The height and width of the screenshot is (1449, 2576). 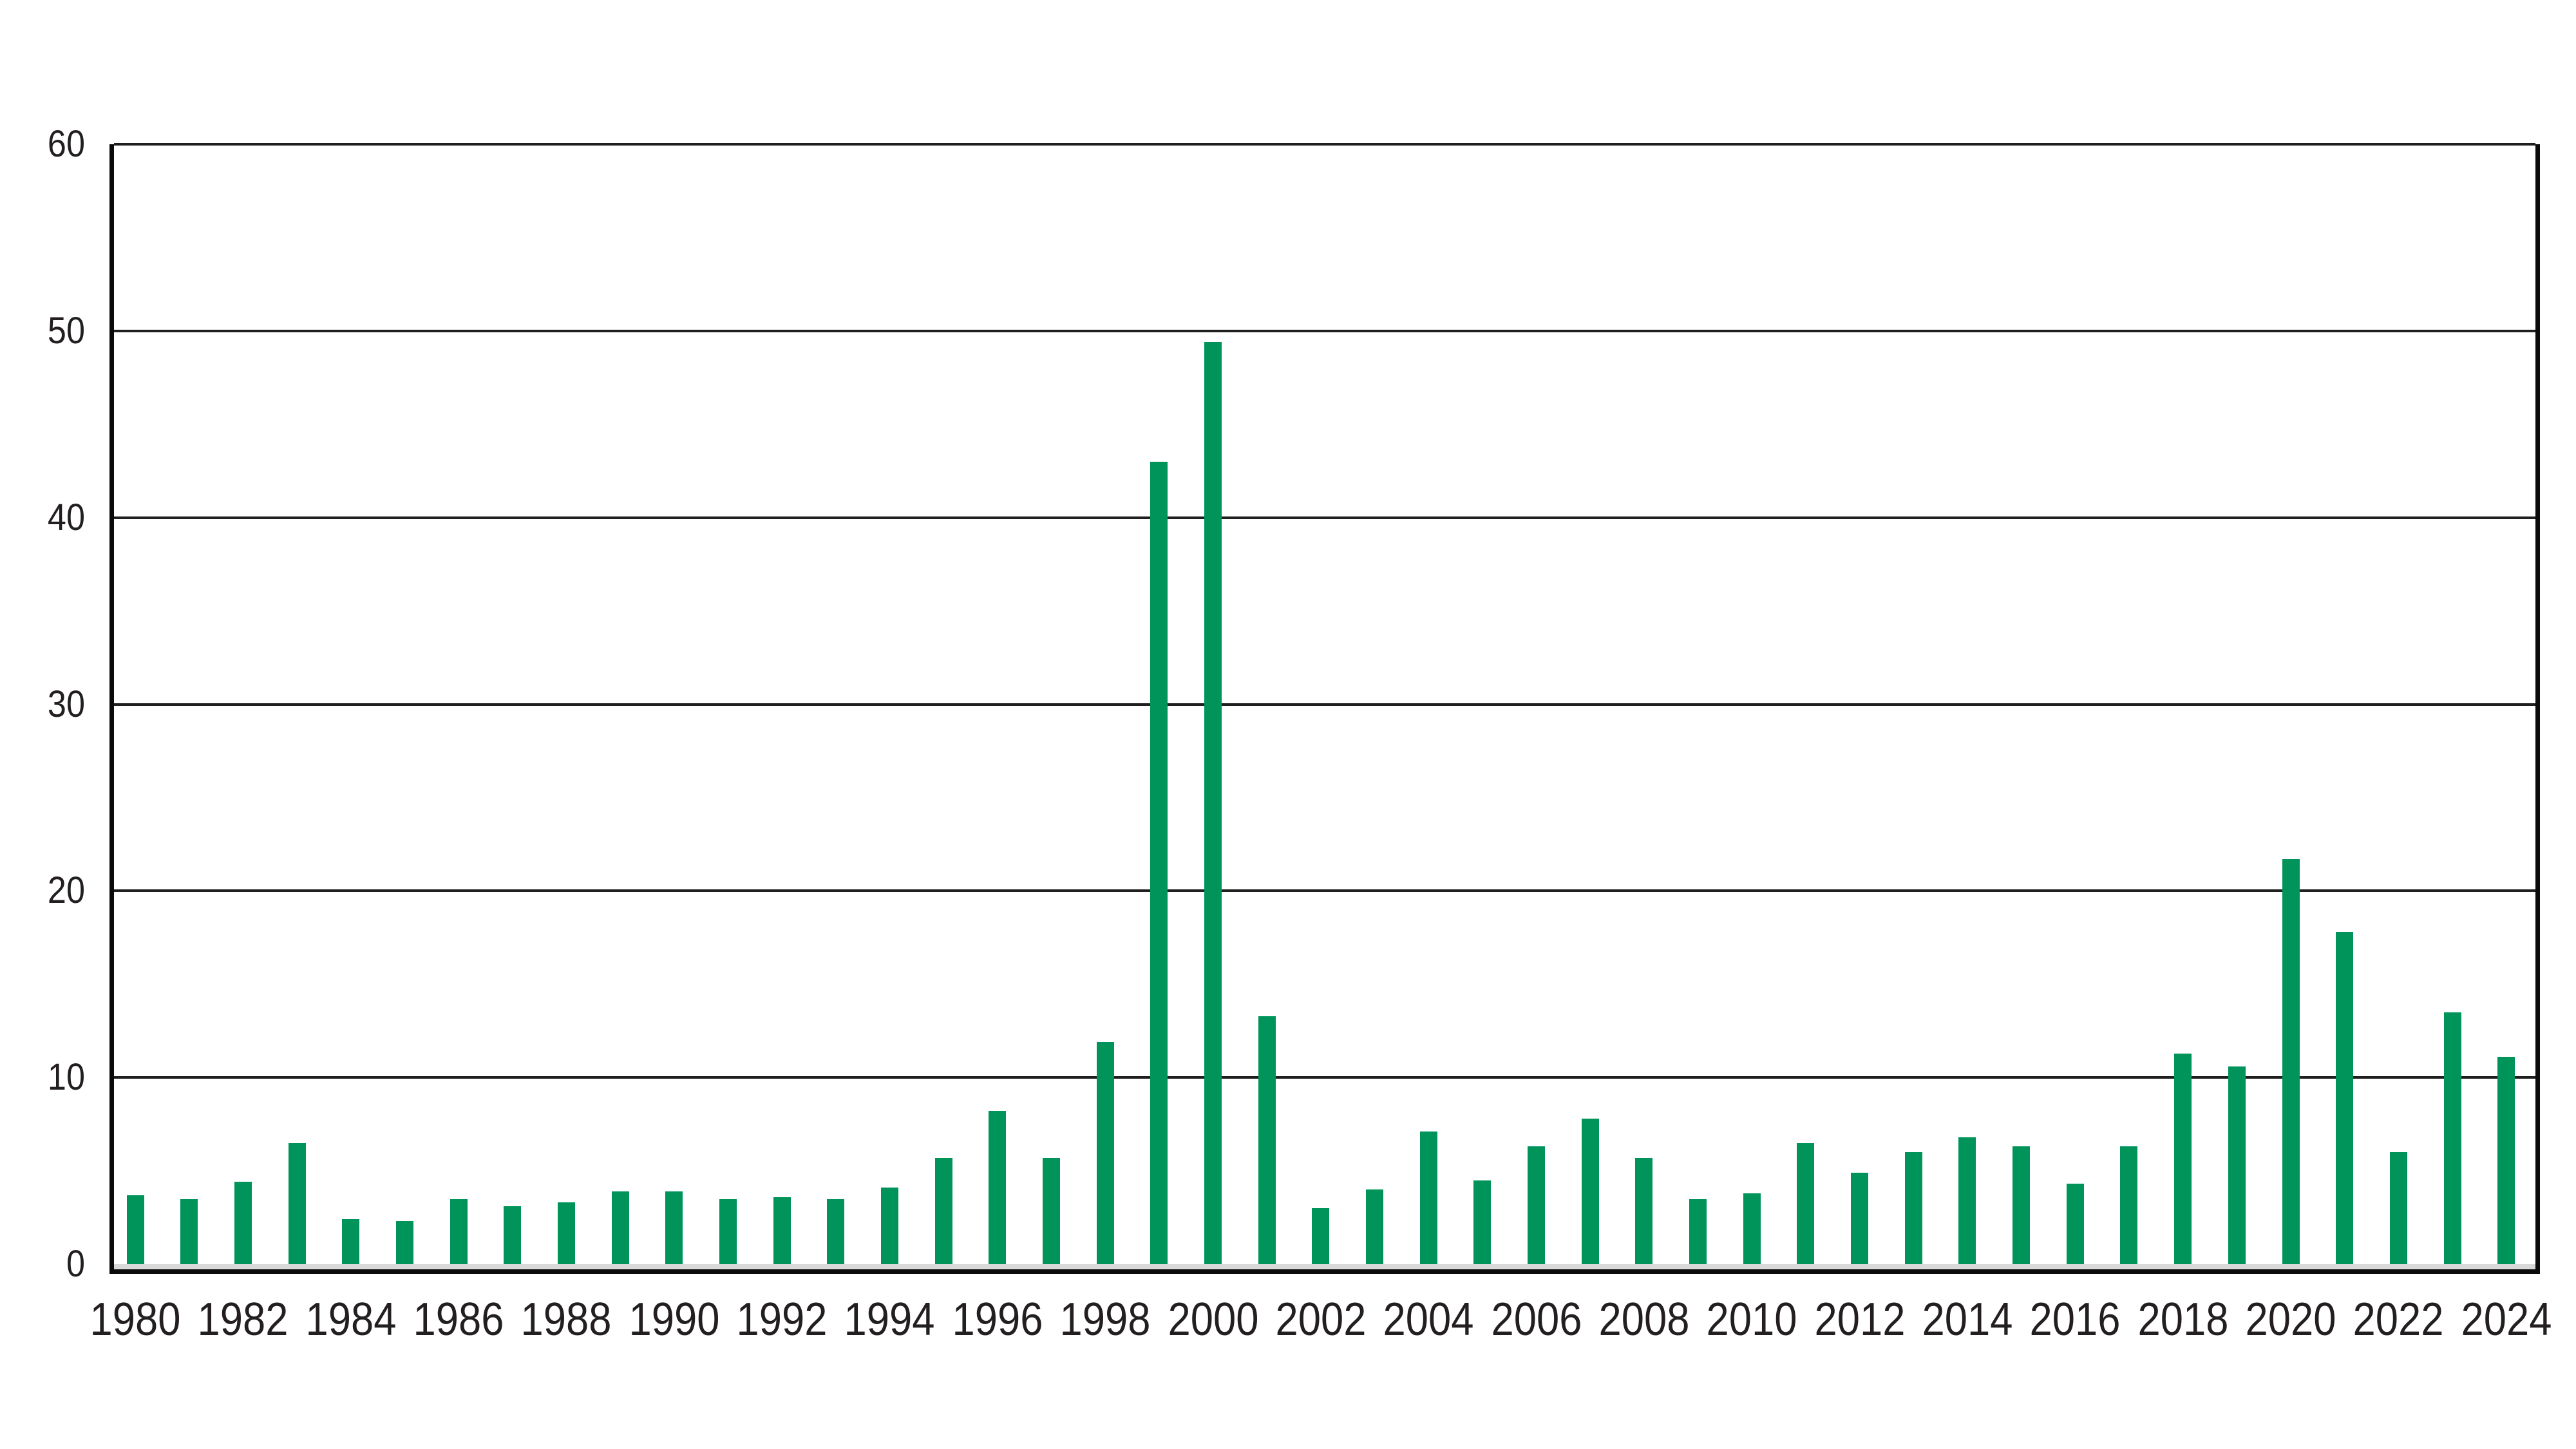 What do you see at coordinates (1913, 1208) in the screenshot?
I see `bar-2013` at bounding box center [1913, 1208].